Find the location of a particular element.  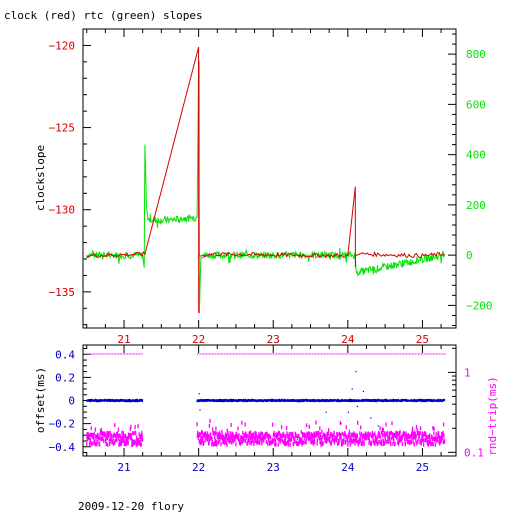

top-y-label: clockslope is located at coordinates (40, 178).